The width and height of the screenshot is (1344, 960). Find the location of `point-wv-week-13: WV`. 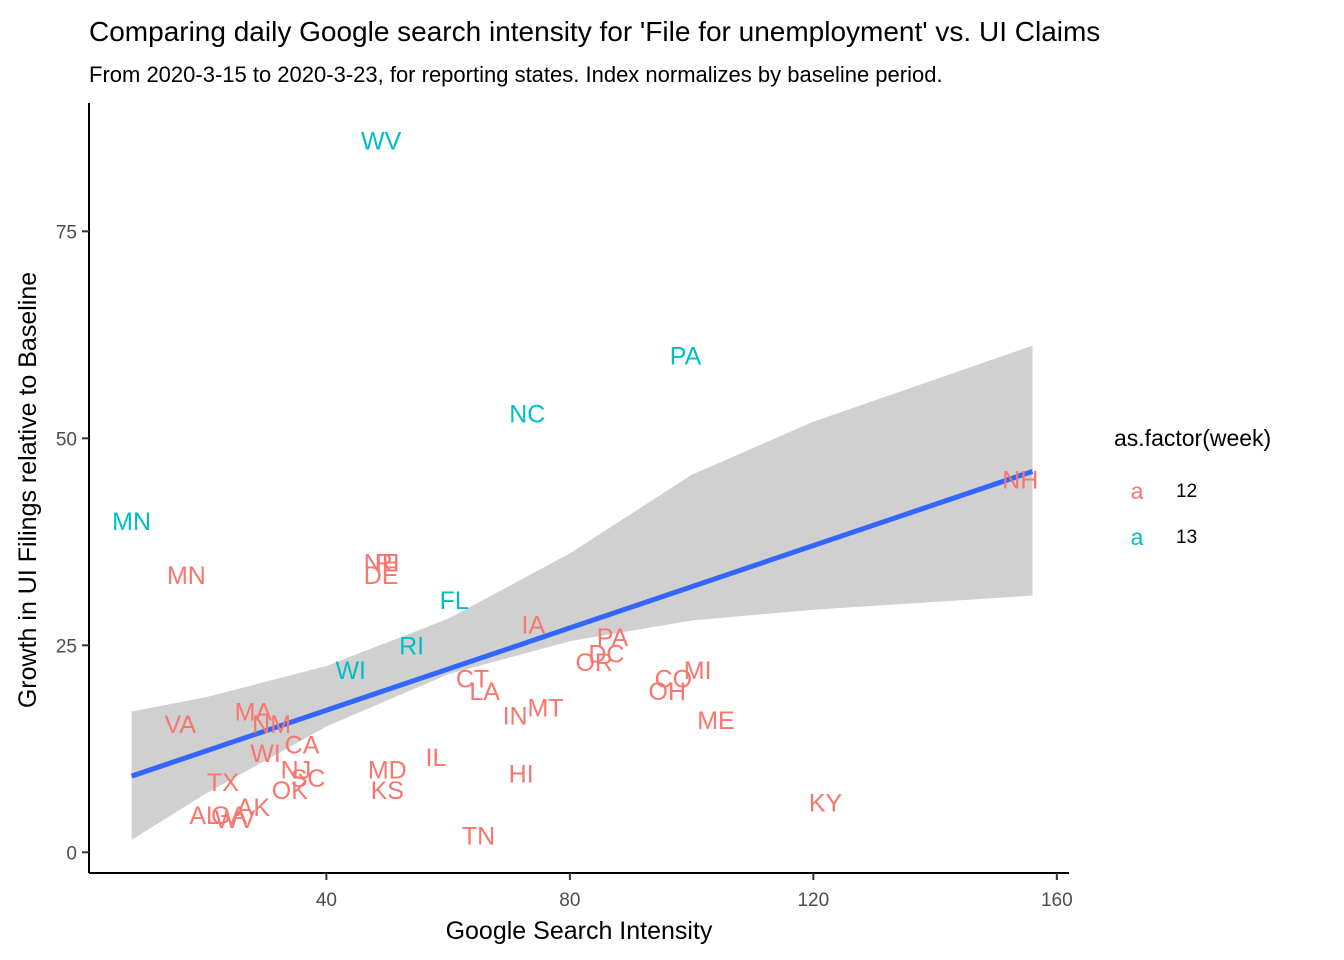

point-wv-week-13: WV is located at coordinates (381, 141).